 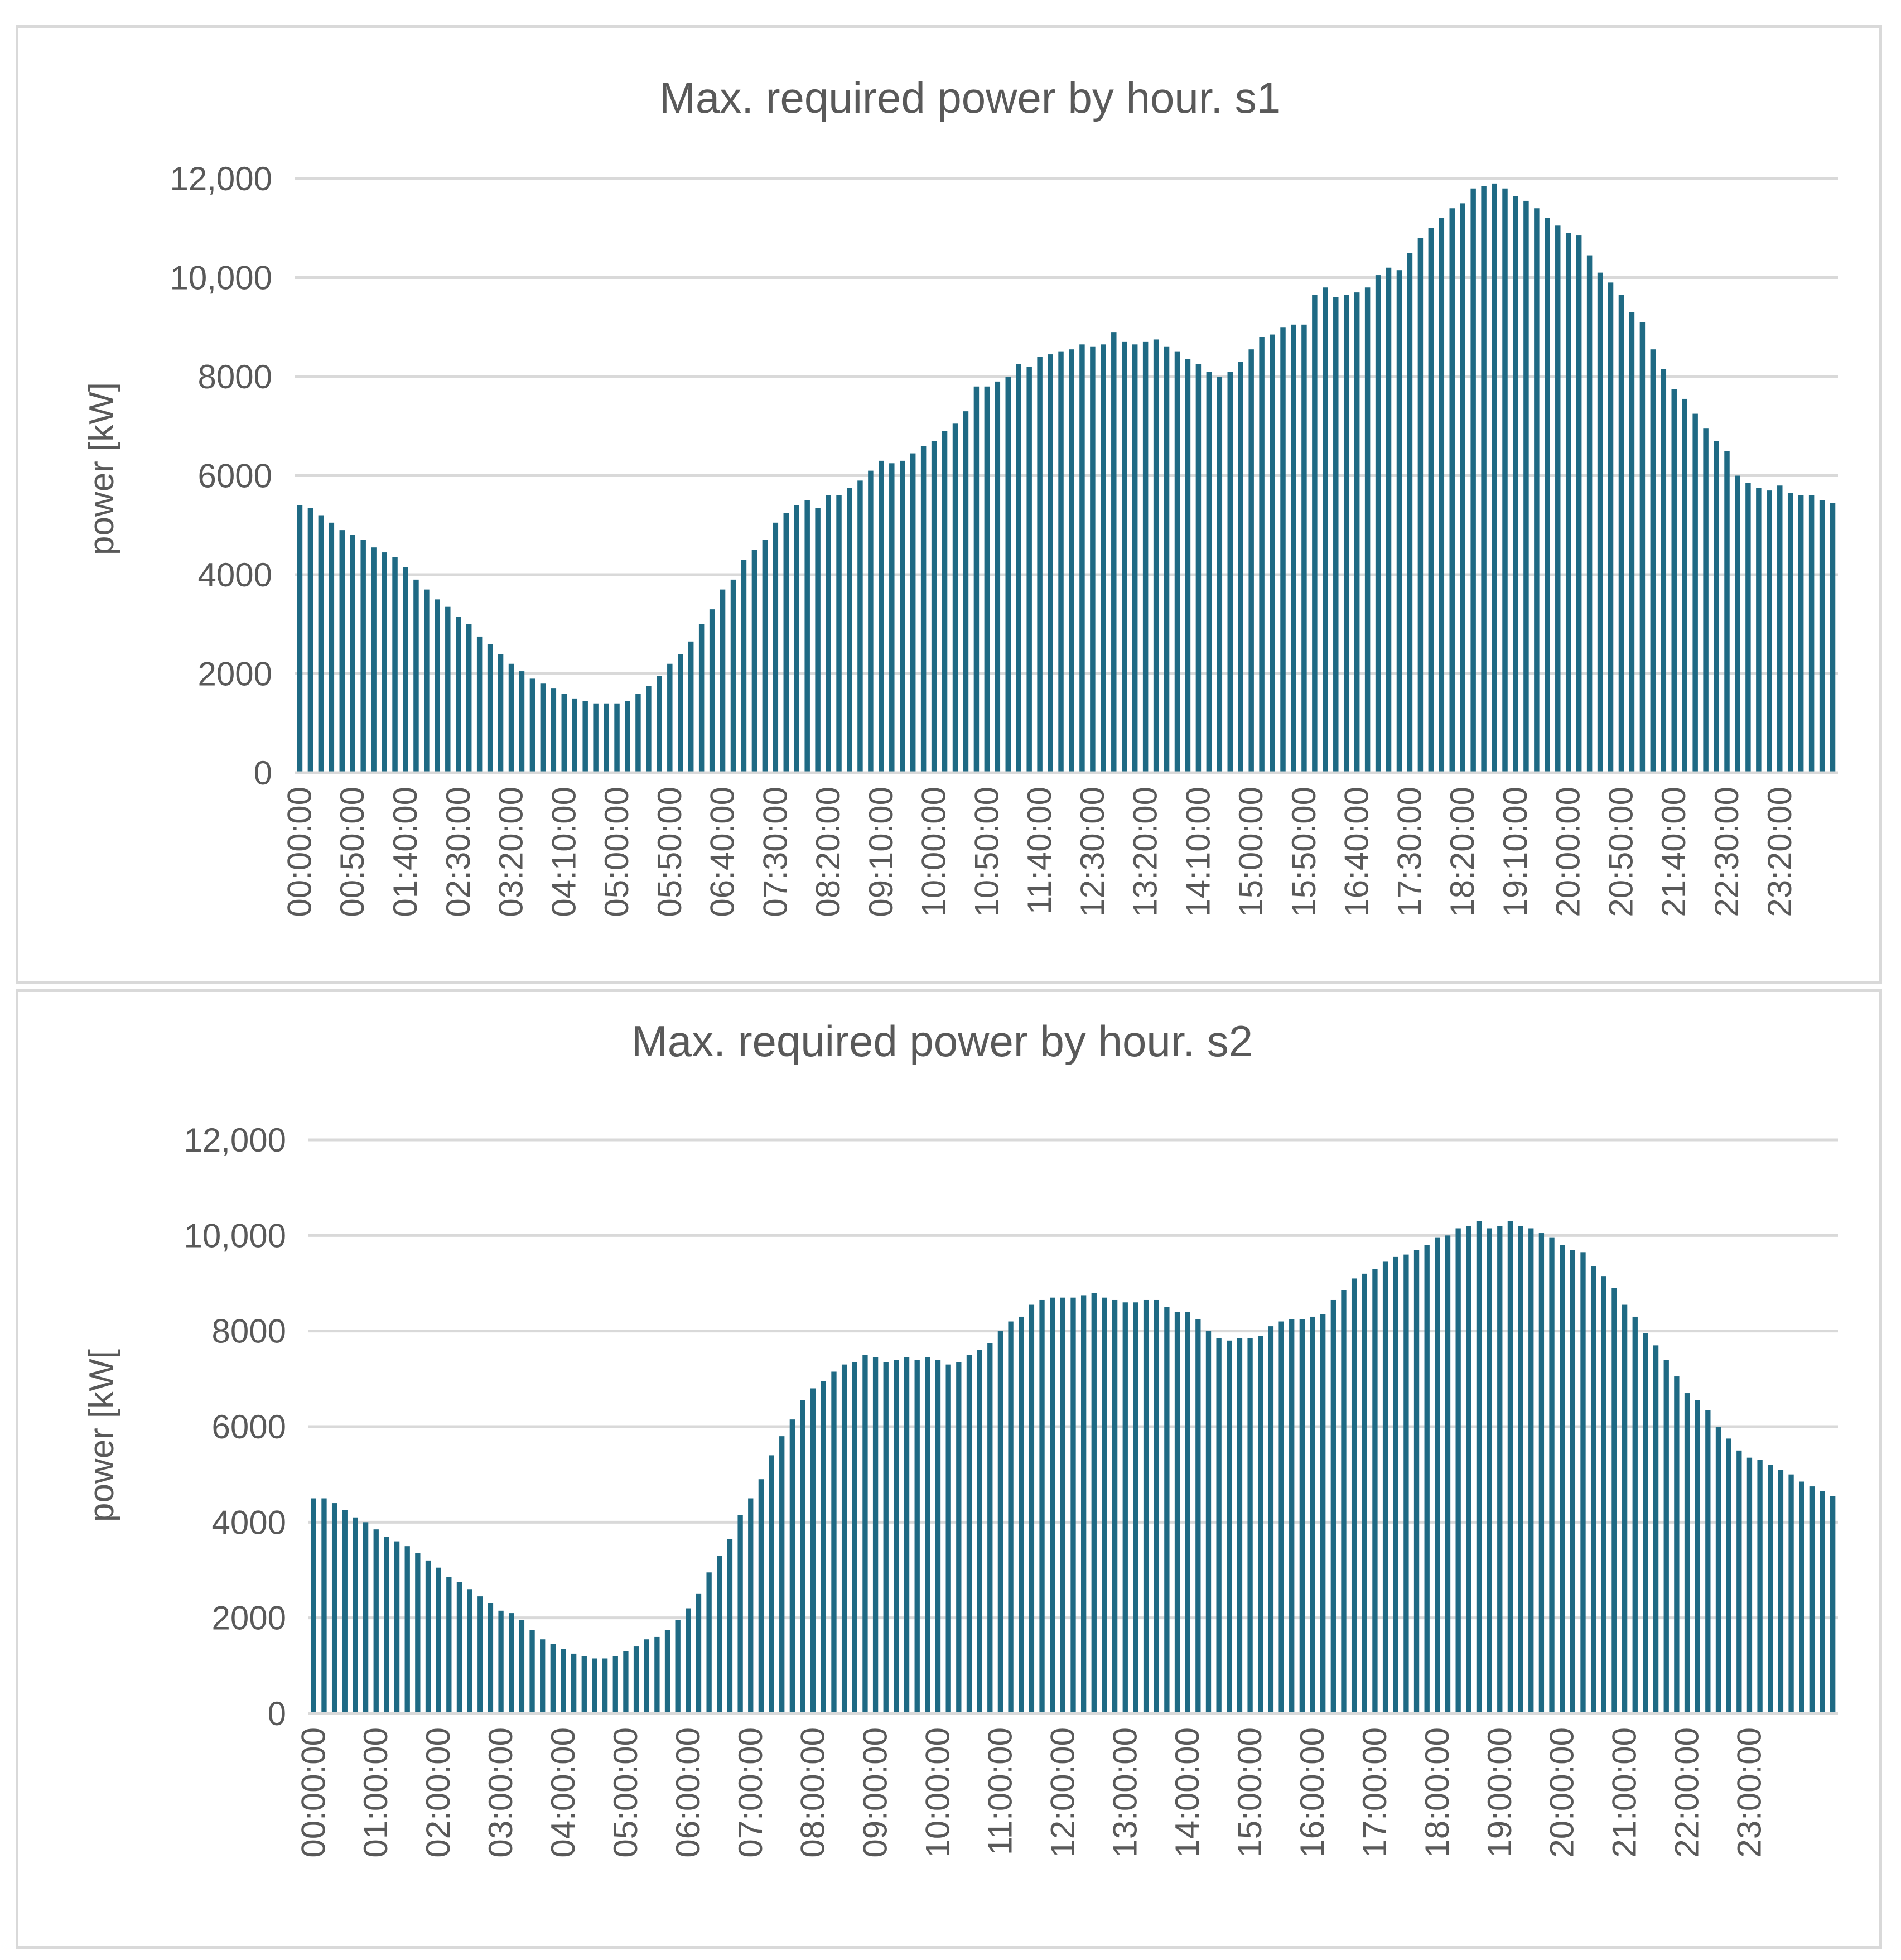 I want to click on x-tick-label: 03:20:00, so click(x=511, y=852).